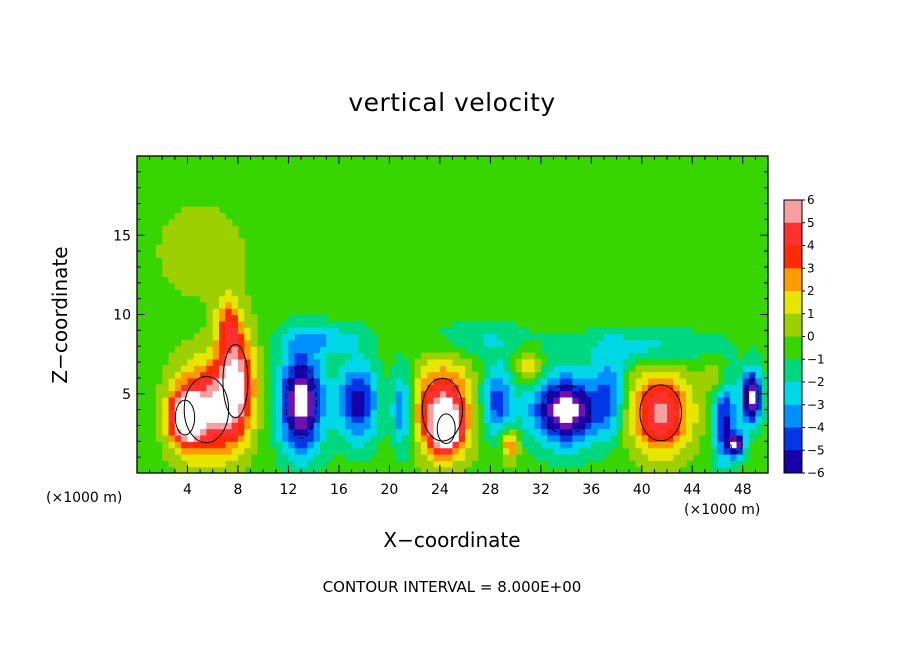 The height and width of the screenshot is (654, 904). Describe the element at coordinates (122, 236) in the screenshot. I see `y-tick-label: 15` at that location.